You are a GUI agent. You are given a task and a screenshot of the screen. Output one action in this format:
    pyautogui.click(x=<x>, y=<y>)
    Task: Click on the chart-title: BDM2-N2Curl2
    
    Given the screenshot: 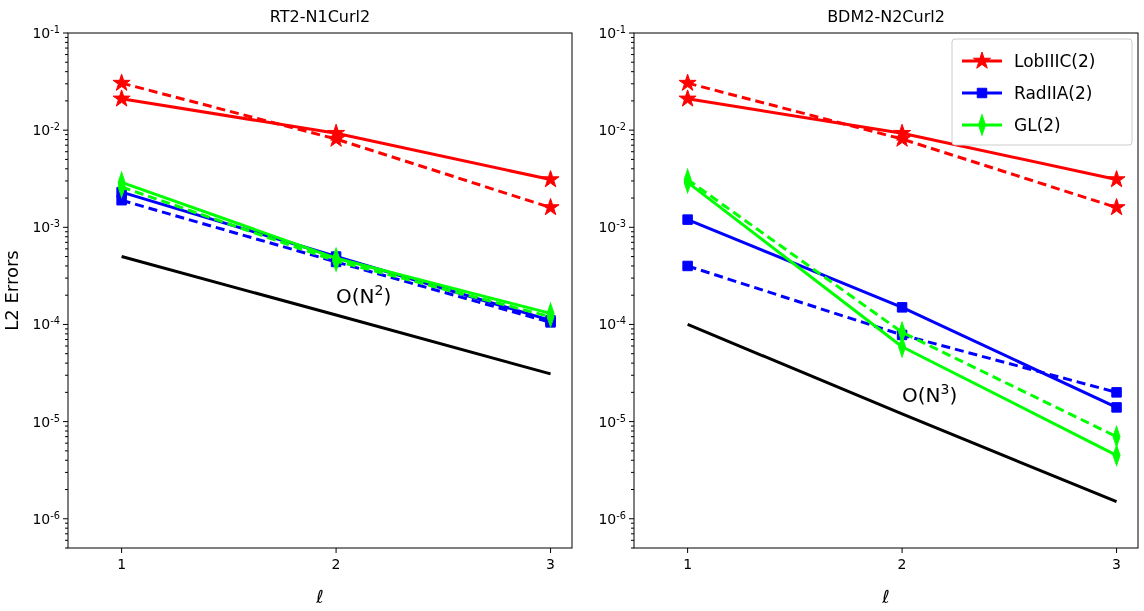 What is the action you would take?
    pyautogui.click(x=886, y=16)
    